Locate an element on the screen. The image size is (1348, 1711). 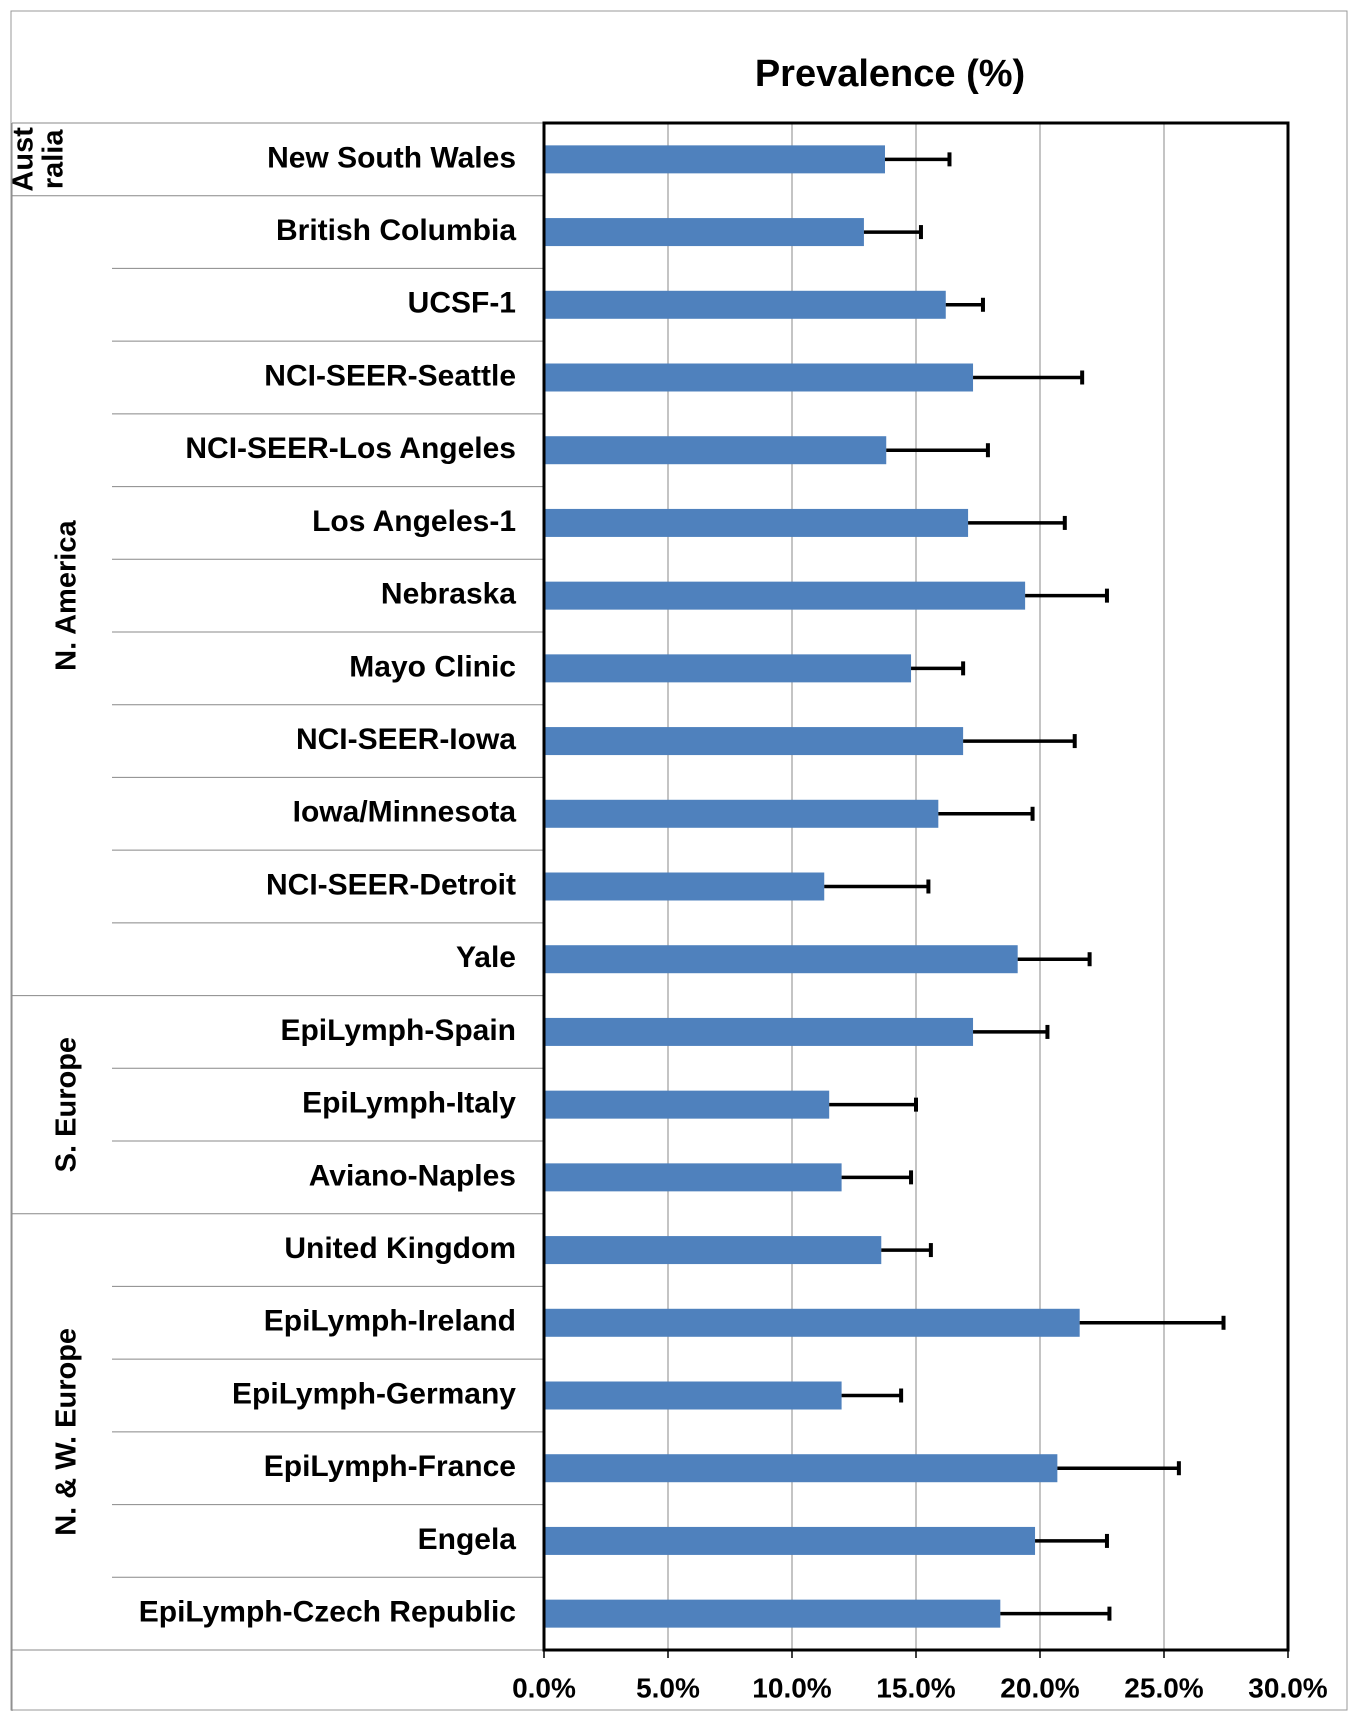
category-label: Aviano-Naples is located at coordinates (412, 1175).